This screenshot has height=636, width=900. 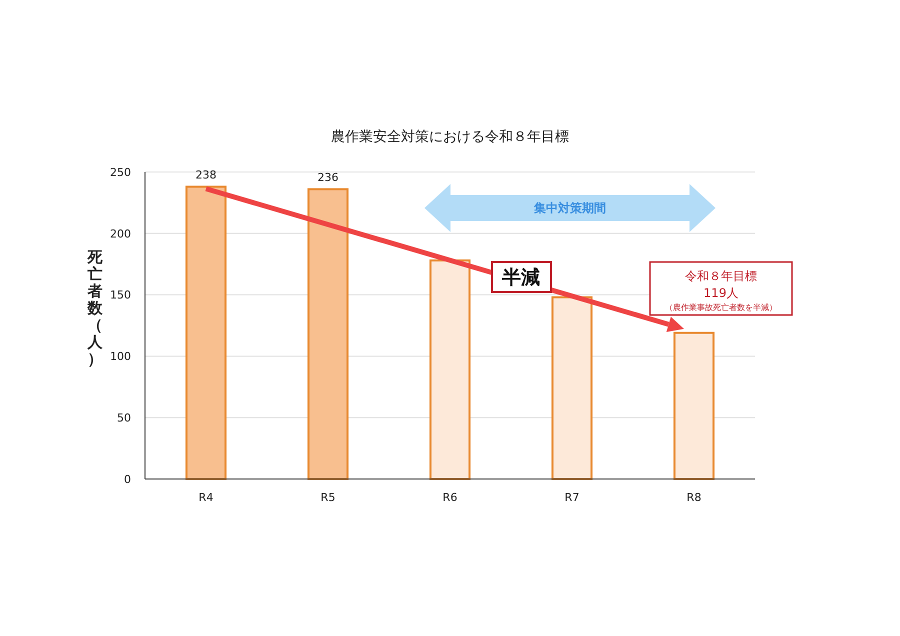 What do you see at coordinates (328, 177) in the screenshot?
I see `data-label: 236` at bounding box center [328, 177].